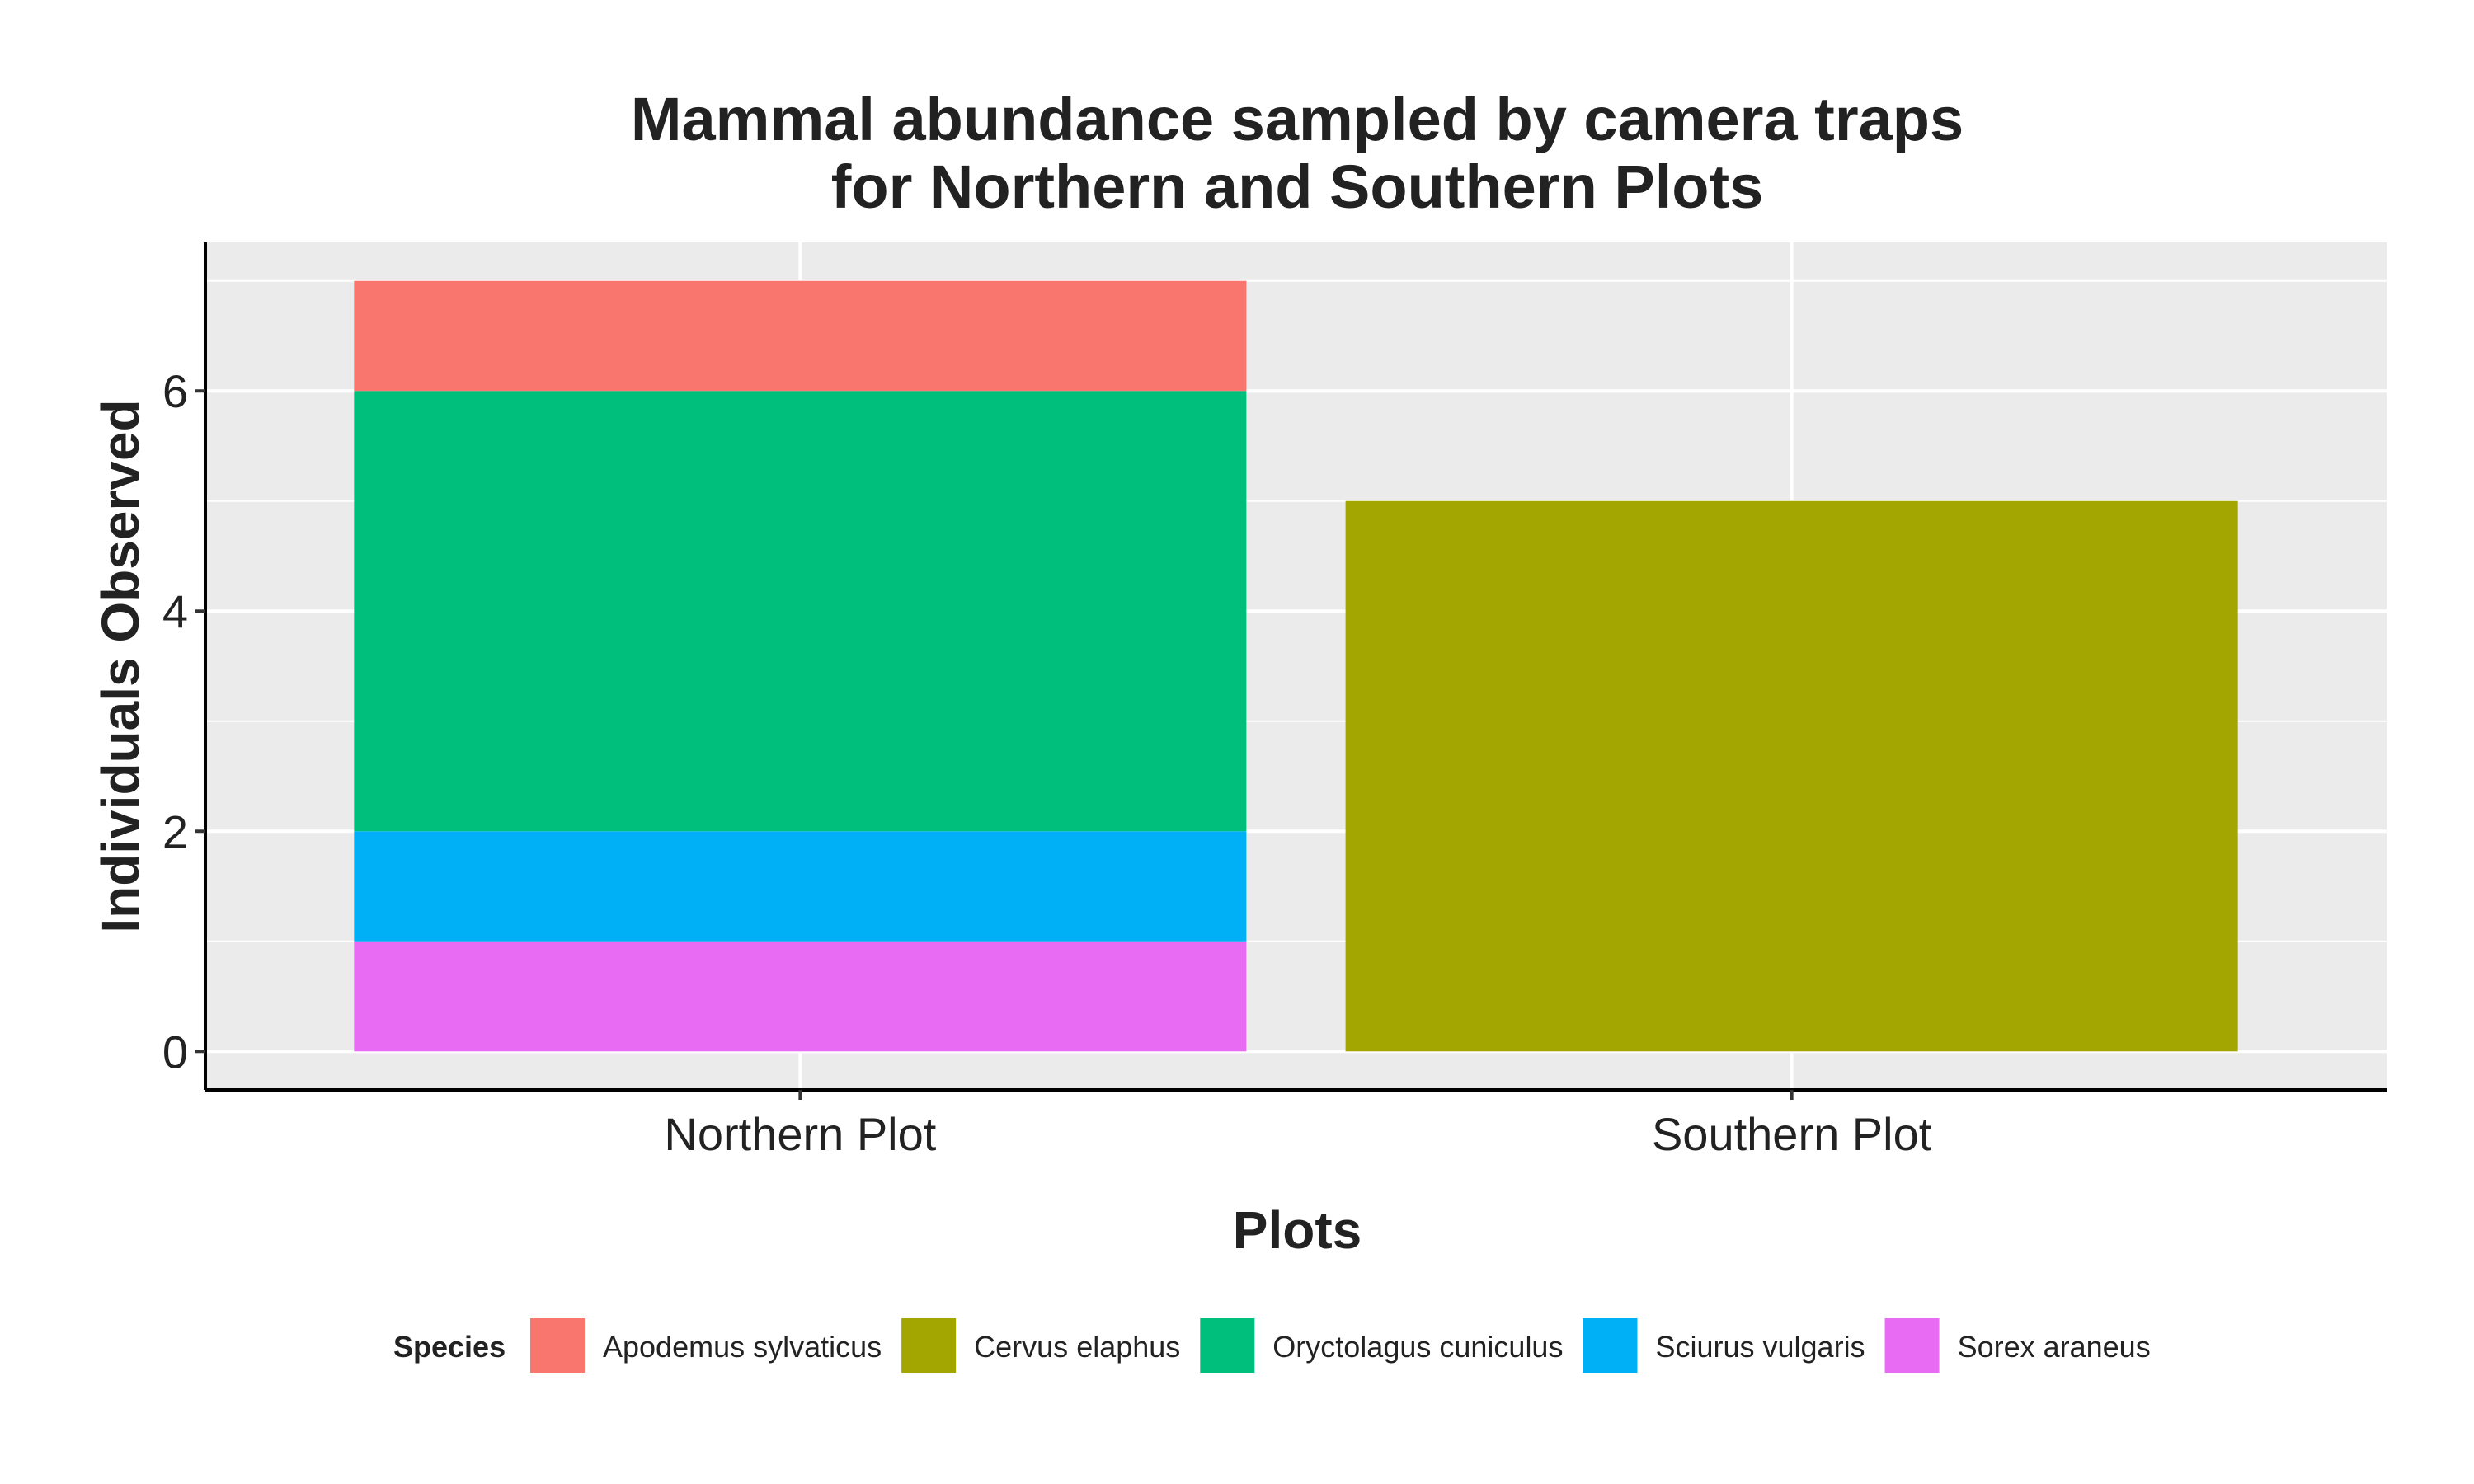  Describe the element at coordinates (175, 391) in the screenshot. I see `y-tick-label: 6` at that location.